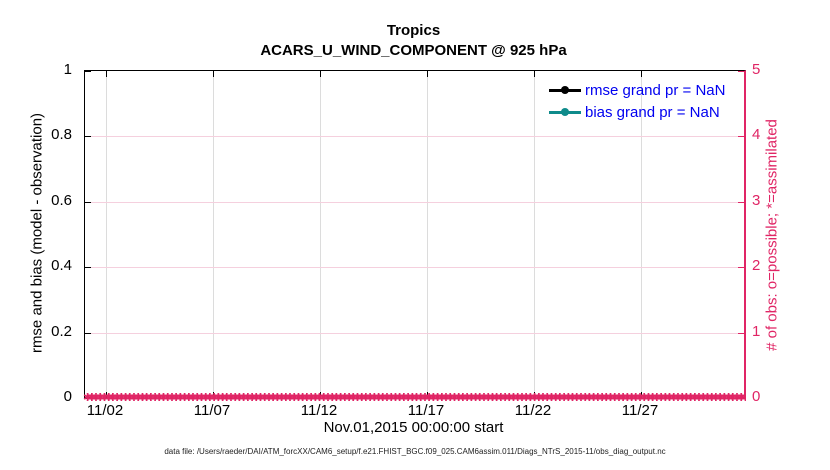  Describe the element at coordinates (67, 69) in the screenshot. I see `y-tick-label-left: 1` at that location.